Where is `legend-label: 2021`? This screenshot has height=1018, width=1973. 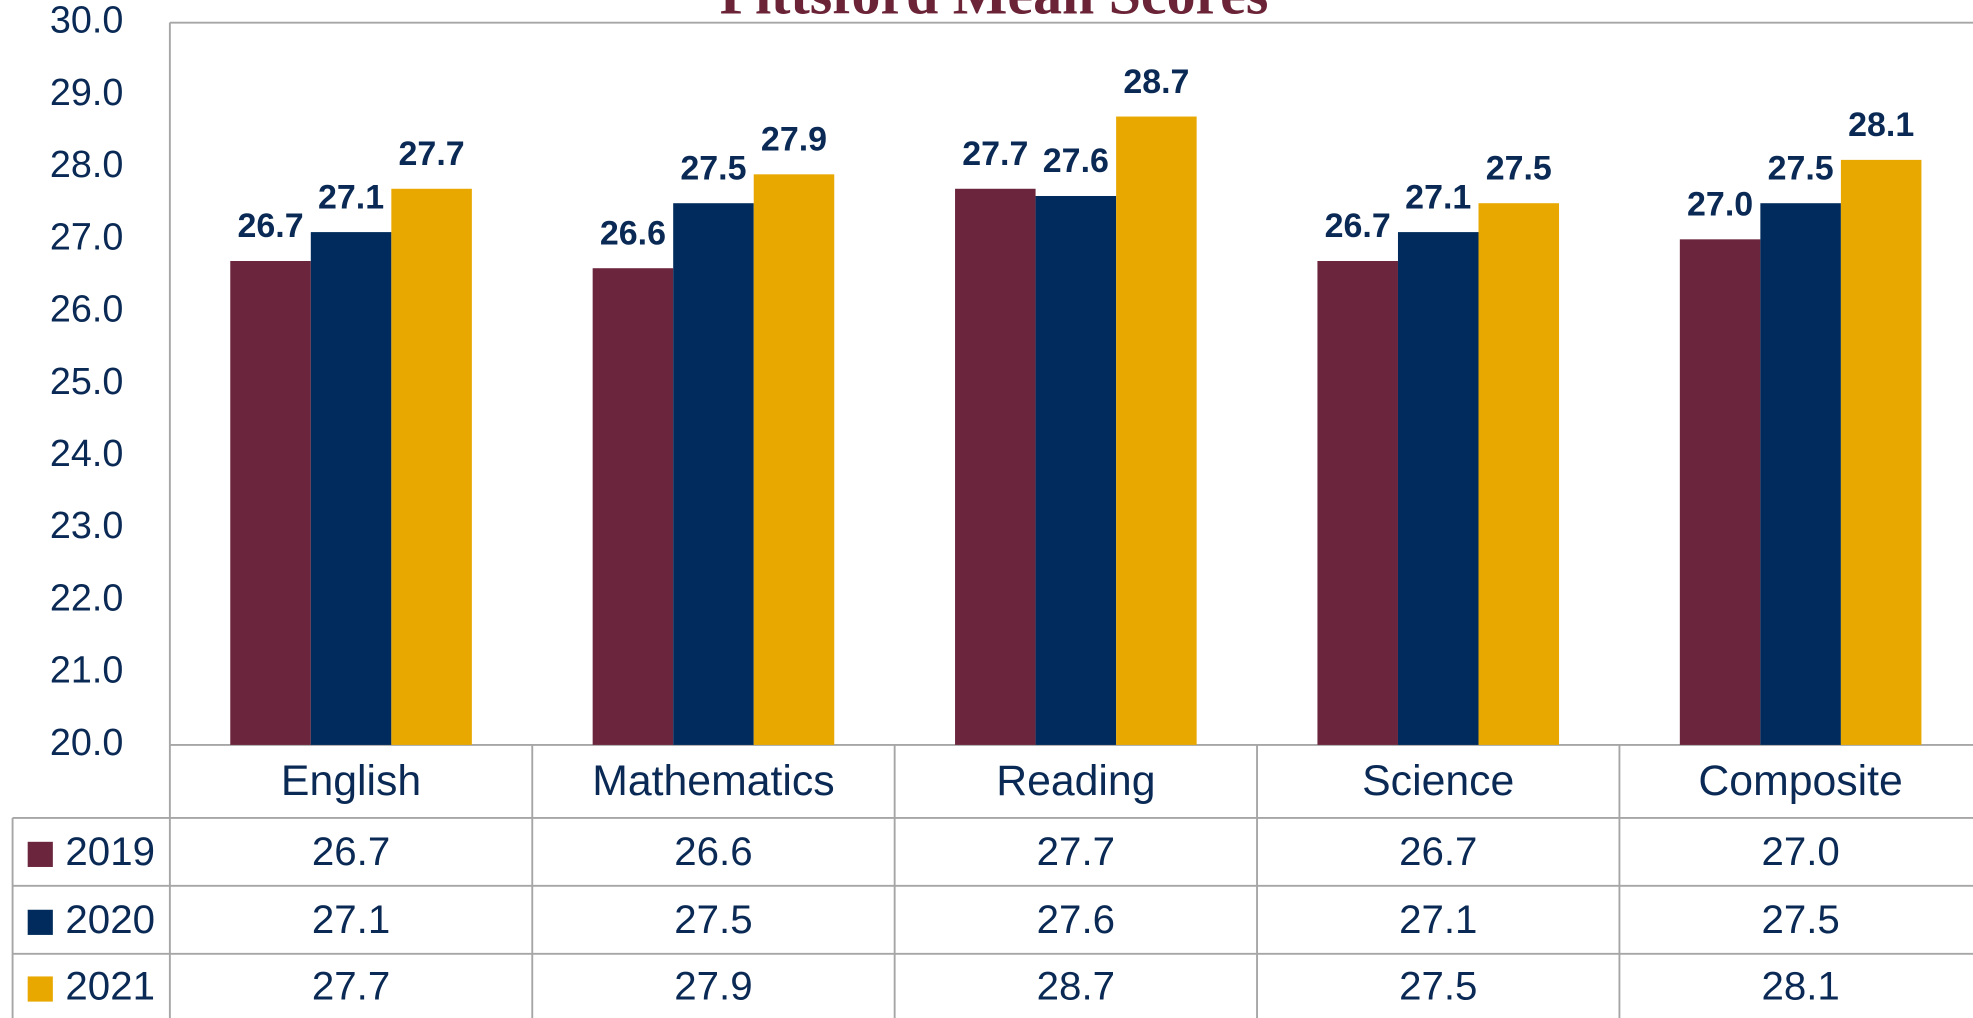
legend-label: 2021 is located at coordinates (110, 986).